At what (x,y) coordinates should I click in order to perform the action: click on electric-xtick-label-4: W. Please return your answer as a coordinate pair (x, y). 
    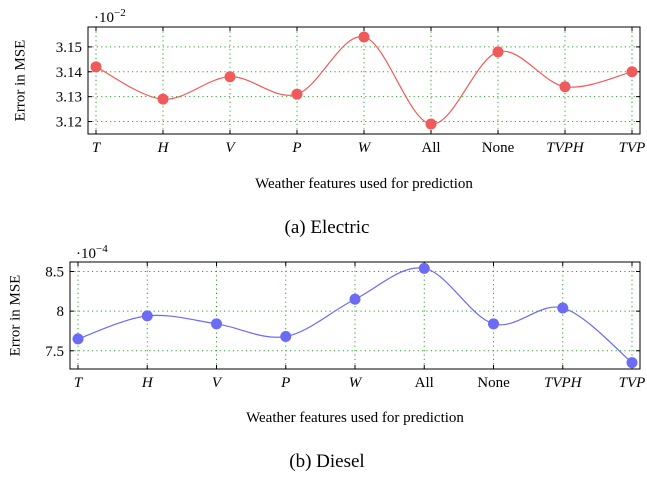
    Looking at the image, I should click on (365, 148).